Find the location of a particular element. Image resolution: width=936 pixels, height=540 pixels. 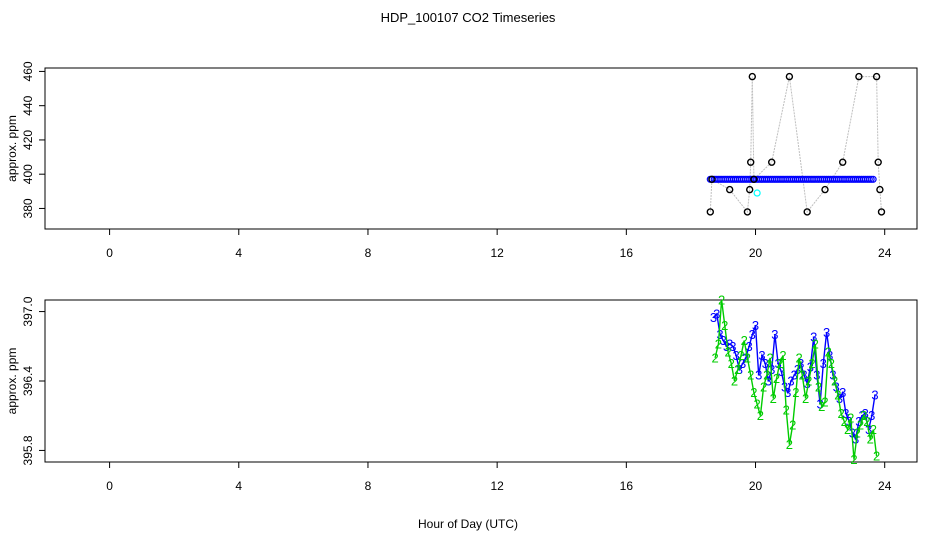

flagged-point is located at coordinates (757, 193).